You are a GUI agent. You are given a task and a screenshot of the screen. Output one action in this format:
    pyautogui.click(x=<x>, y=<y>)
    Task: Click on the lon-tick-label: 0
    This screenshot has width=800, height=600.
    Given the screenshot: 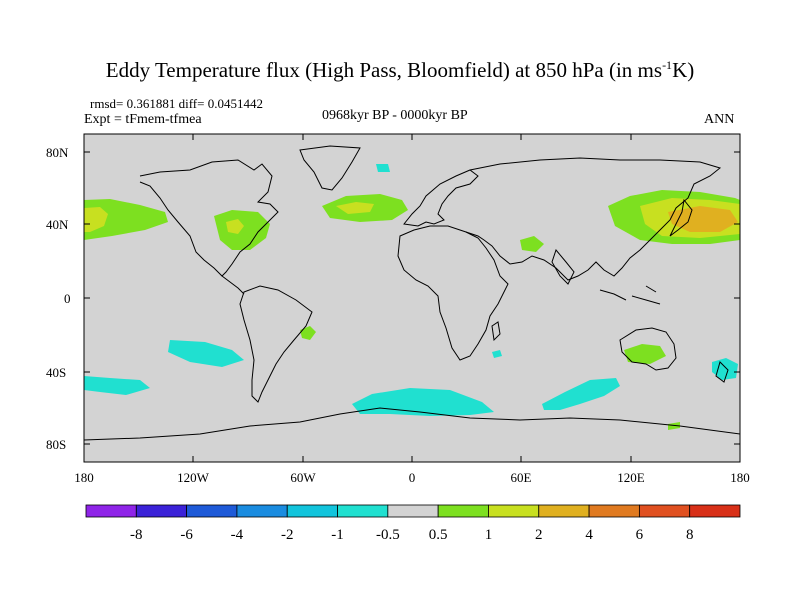 What is the action you would take?
    pyautogui.click(x=412, y=477)
    